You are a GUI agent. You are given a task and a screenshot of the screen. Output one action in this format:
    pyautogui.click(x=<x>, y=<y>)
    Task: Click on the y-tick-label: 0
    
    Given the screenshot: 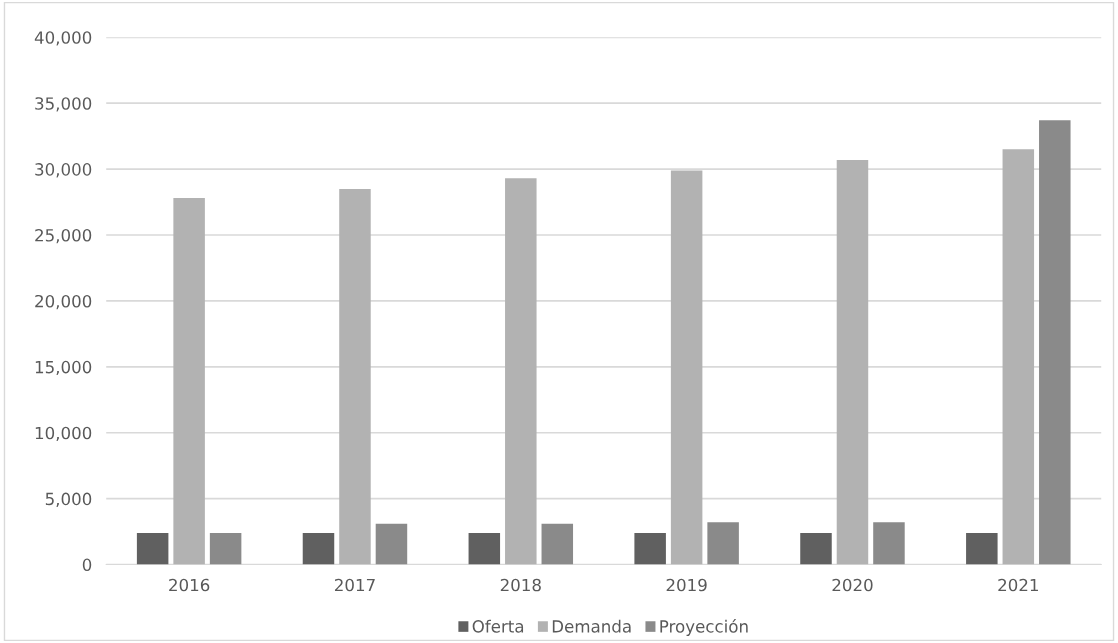 What is the action you would take?
    pyautogui.click(x=87, y=565)
    